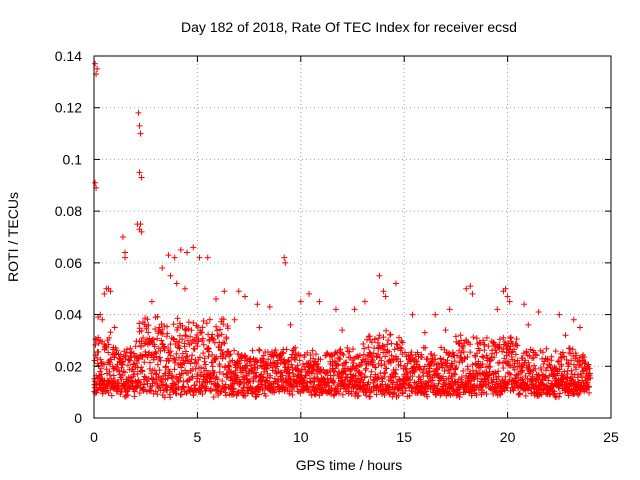 The image size is (640, 480). What do you see at coordinates (404, 437) in the screenshot?
I see `x-tick-label: 15` at bounding box center [404, 437].